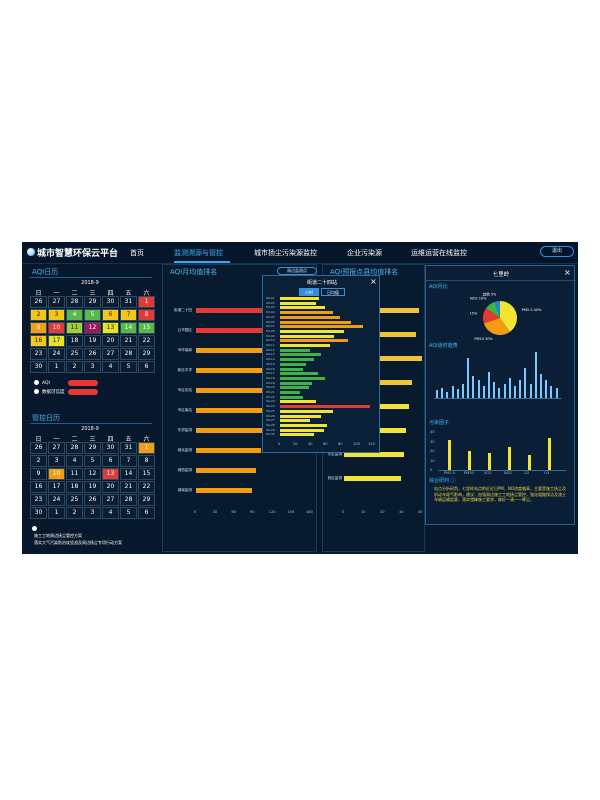  What do you see at coordinates (567, 272) in the screenshot?
I see `detail-close-icon: ×` at bounding box center [567, 272].